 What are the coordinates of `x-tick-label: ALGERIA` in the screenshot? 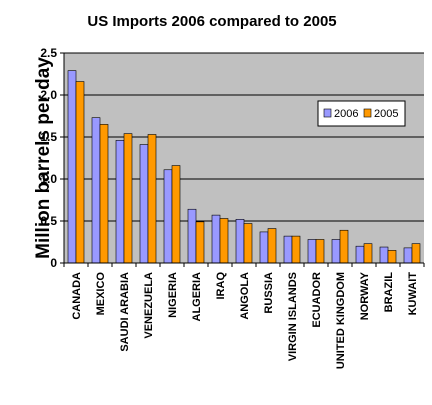 It's located at (197, 297).